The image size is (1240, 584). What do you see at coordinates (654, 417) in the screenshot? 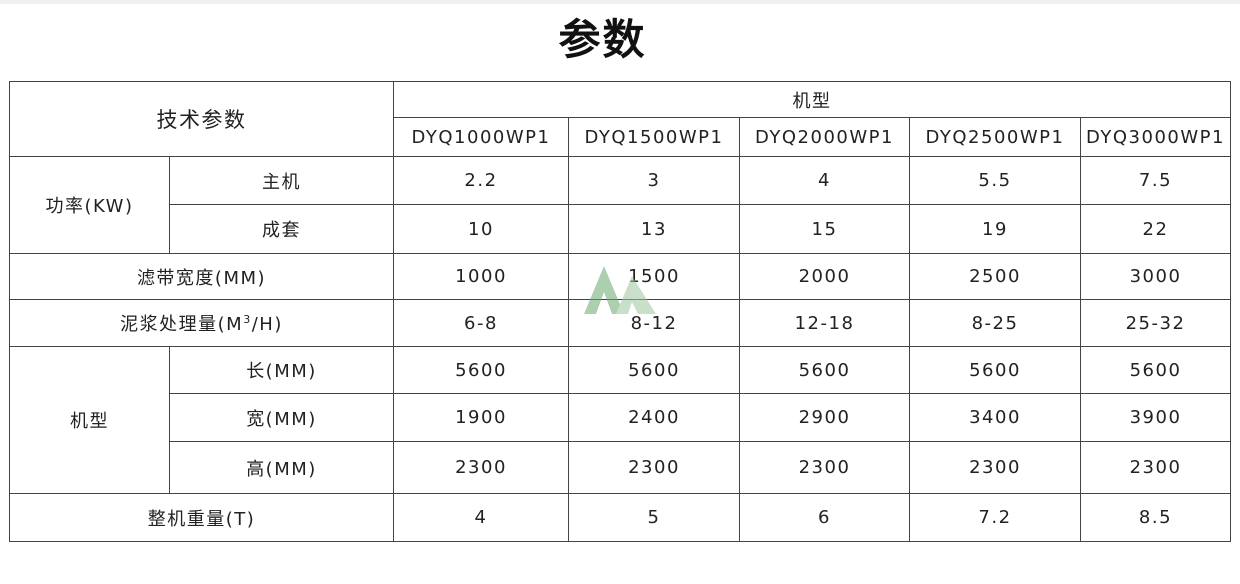
I see `value-cell: 2400` at bounding box center [654, 417].